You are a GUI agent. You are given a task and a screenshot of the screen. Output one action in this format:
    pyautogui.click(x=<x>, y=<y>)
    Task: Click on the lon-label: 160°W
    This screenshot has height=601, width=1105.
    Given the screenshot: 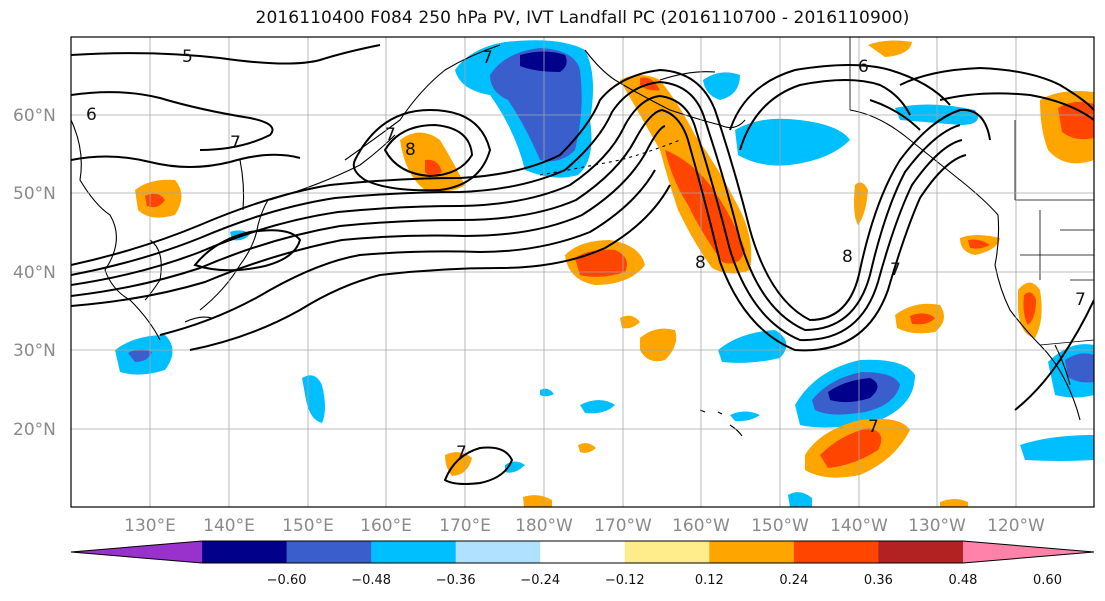 What is the action you would take?
    pyautogui.click(x=701, y=526)
    